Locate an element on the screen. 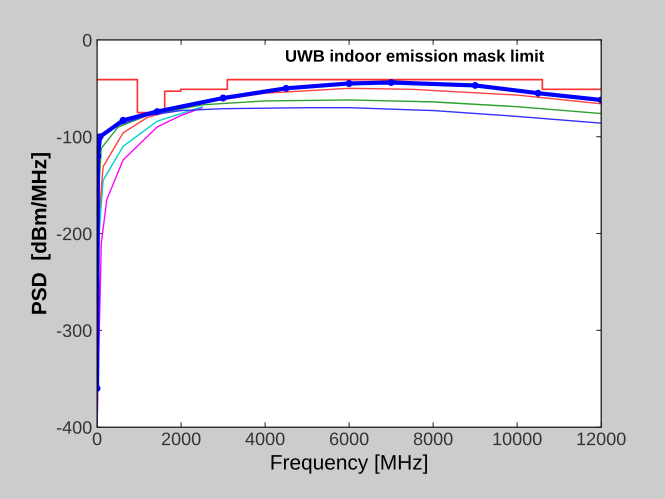  y-tick-label: -300 is located at coordinates (74, 331).